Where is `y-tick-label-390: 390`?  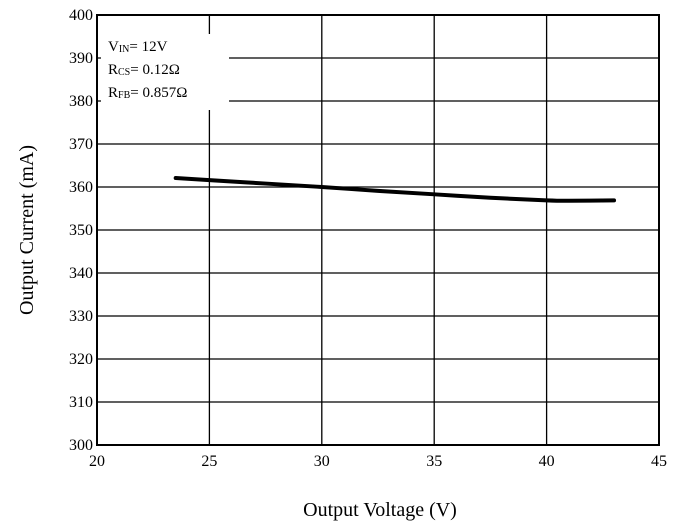 y-tick-label-390: 390 is located at coordinates (81, 58).